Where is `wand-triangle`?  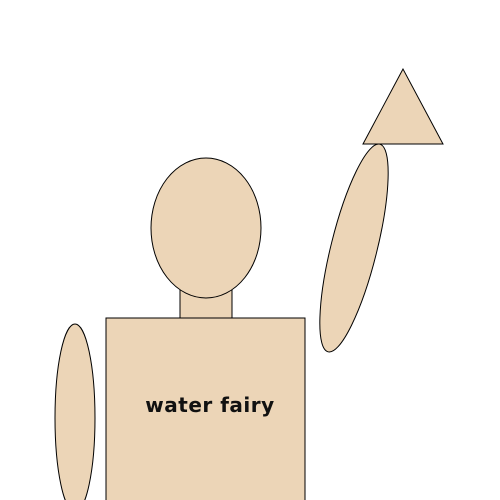 wand-triangle is located at coordinates (403, 106).